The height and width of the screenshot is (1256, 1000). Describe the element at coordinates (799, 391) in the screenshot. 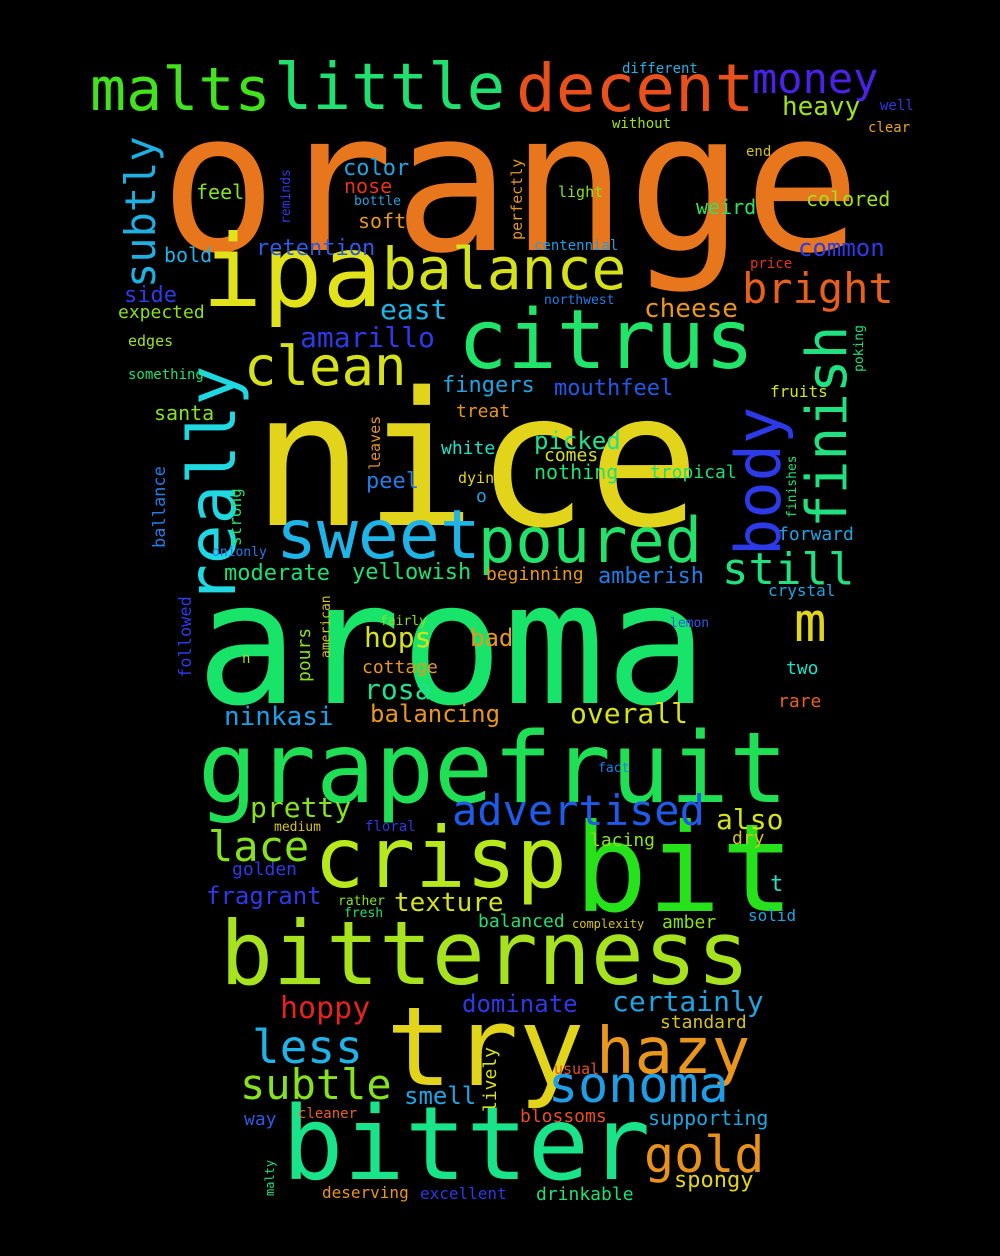

I see `word: fruits` at that location.